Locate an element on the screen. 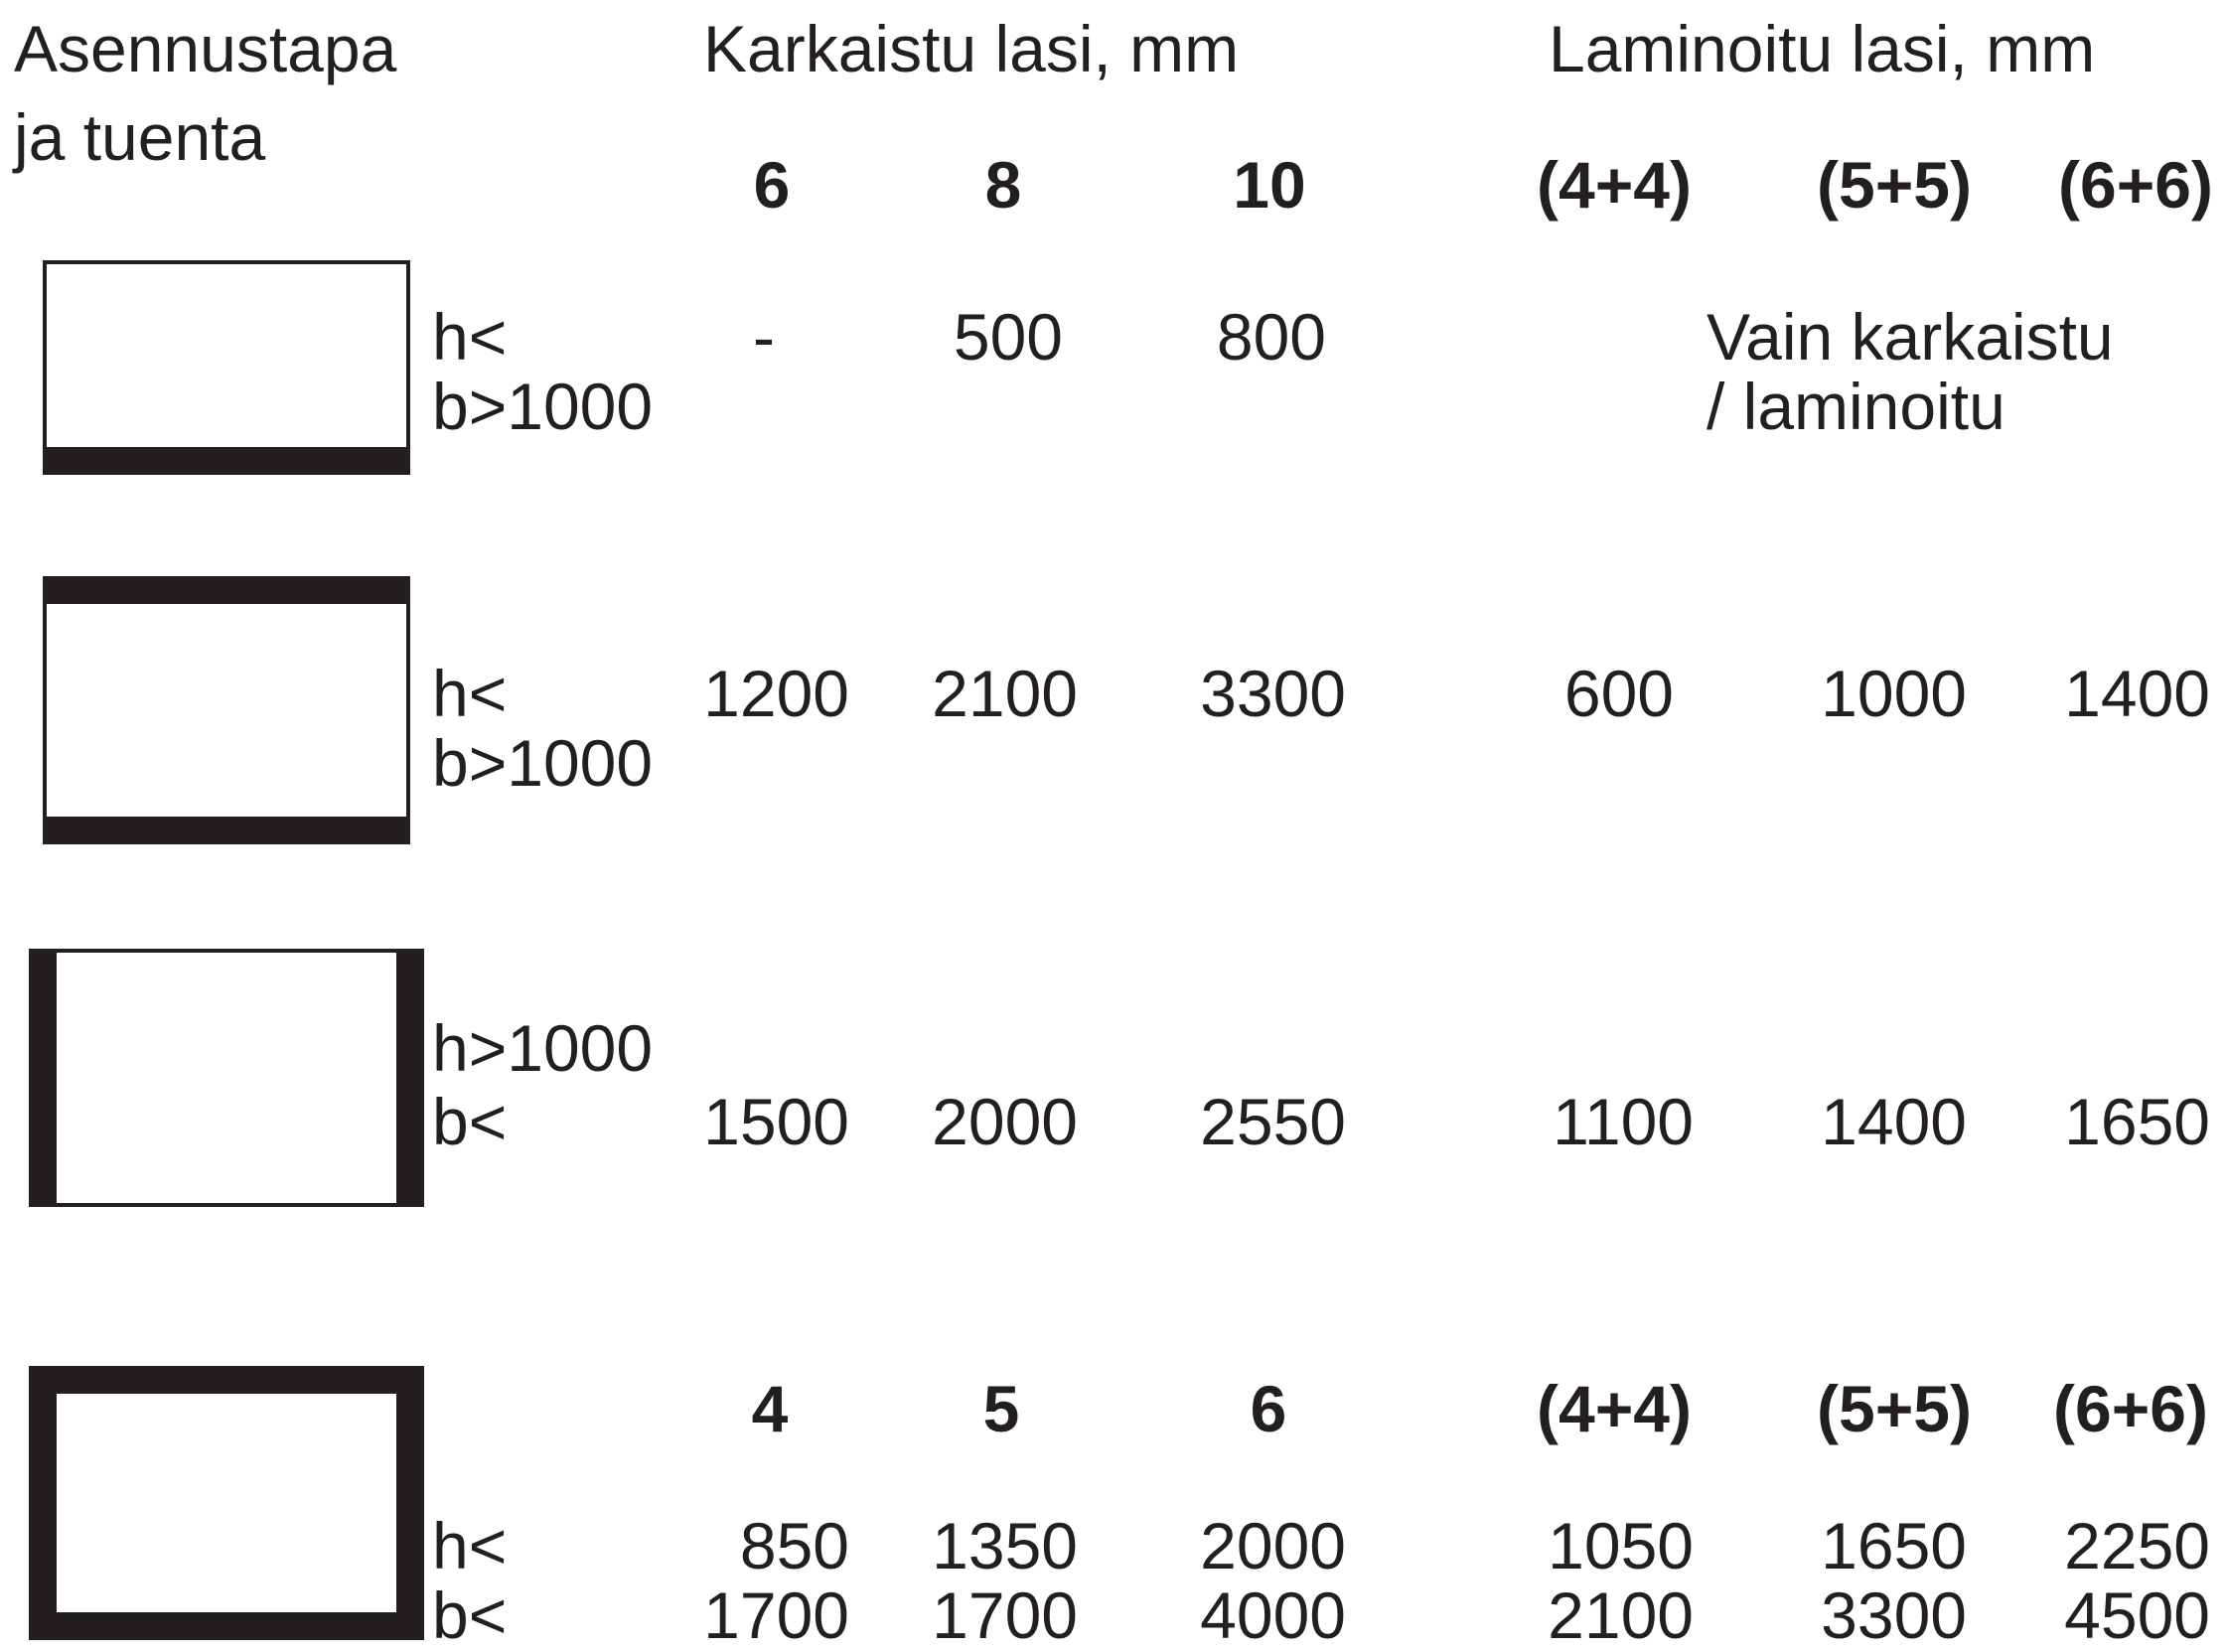  thickness-header-4: 4 is located at coordinates (770, 1408).